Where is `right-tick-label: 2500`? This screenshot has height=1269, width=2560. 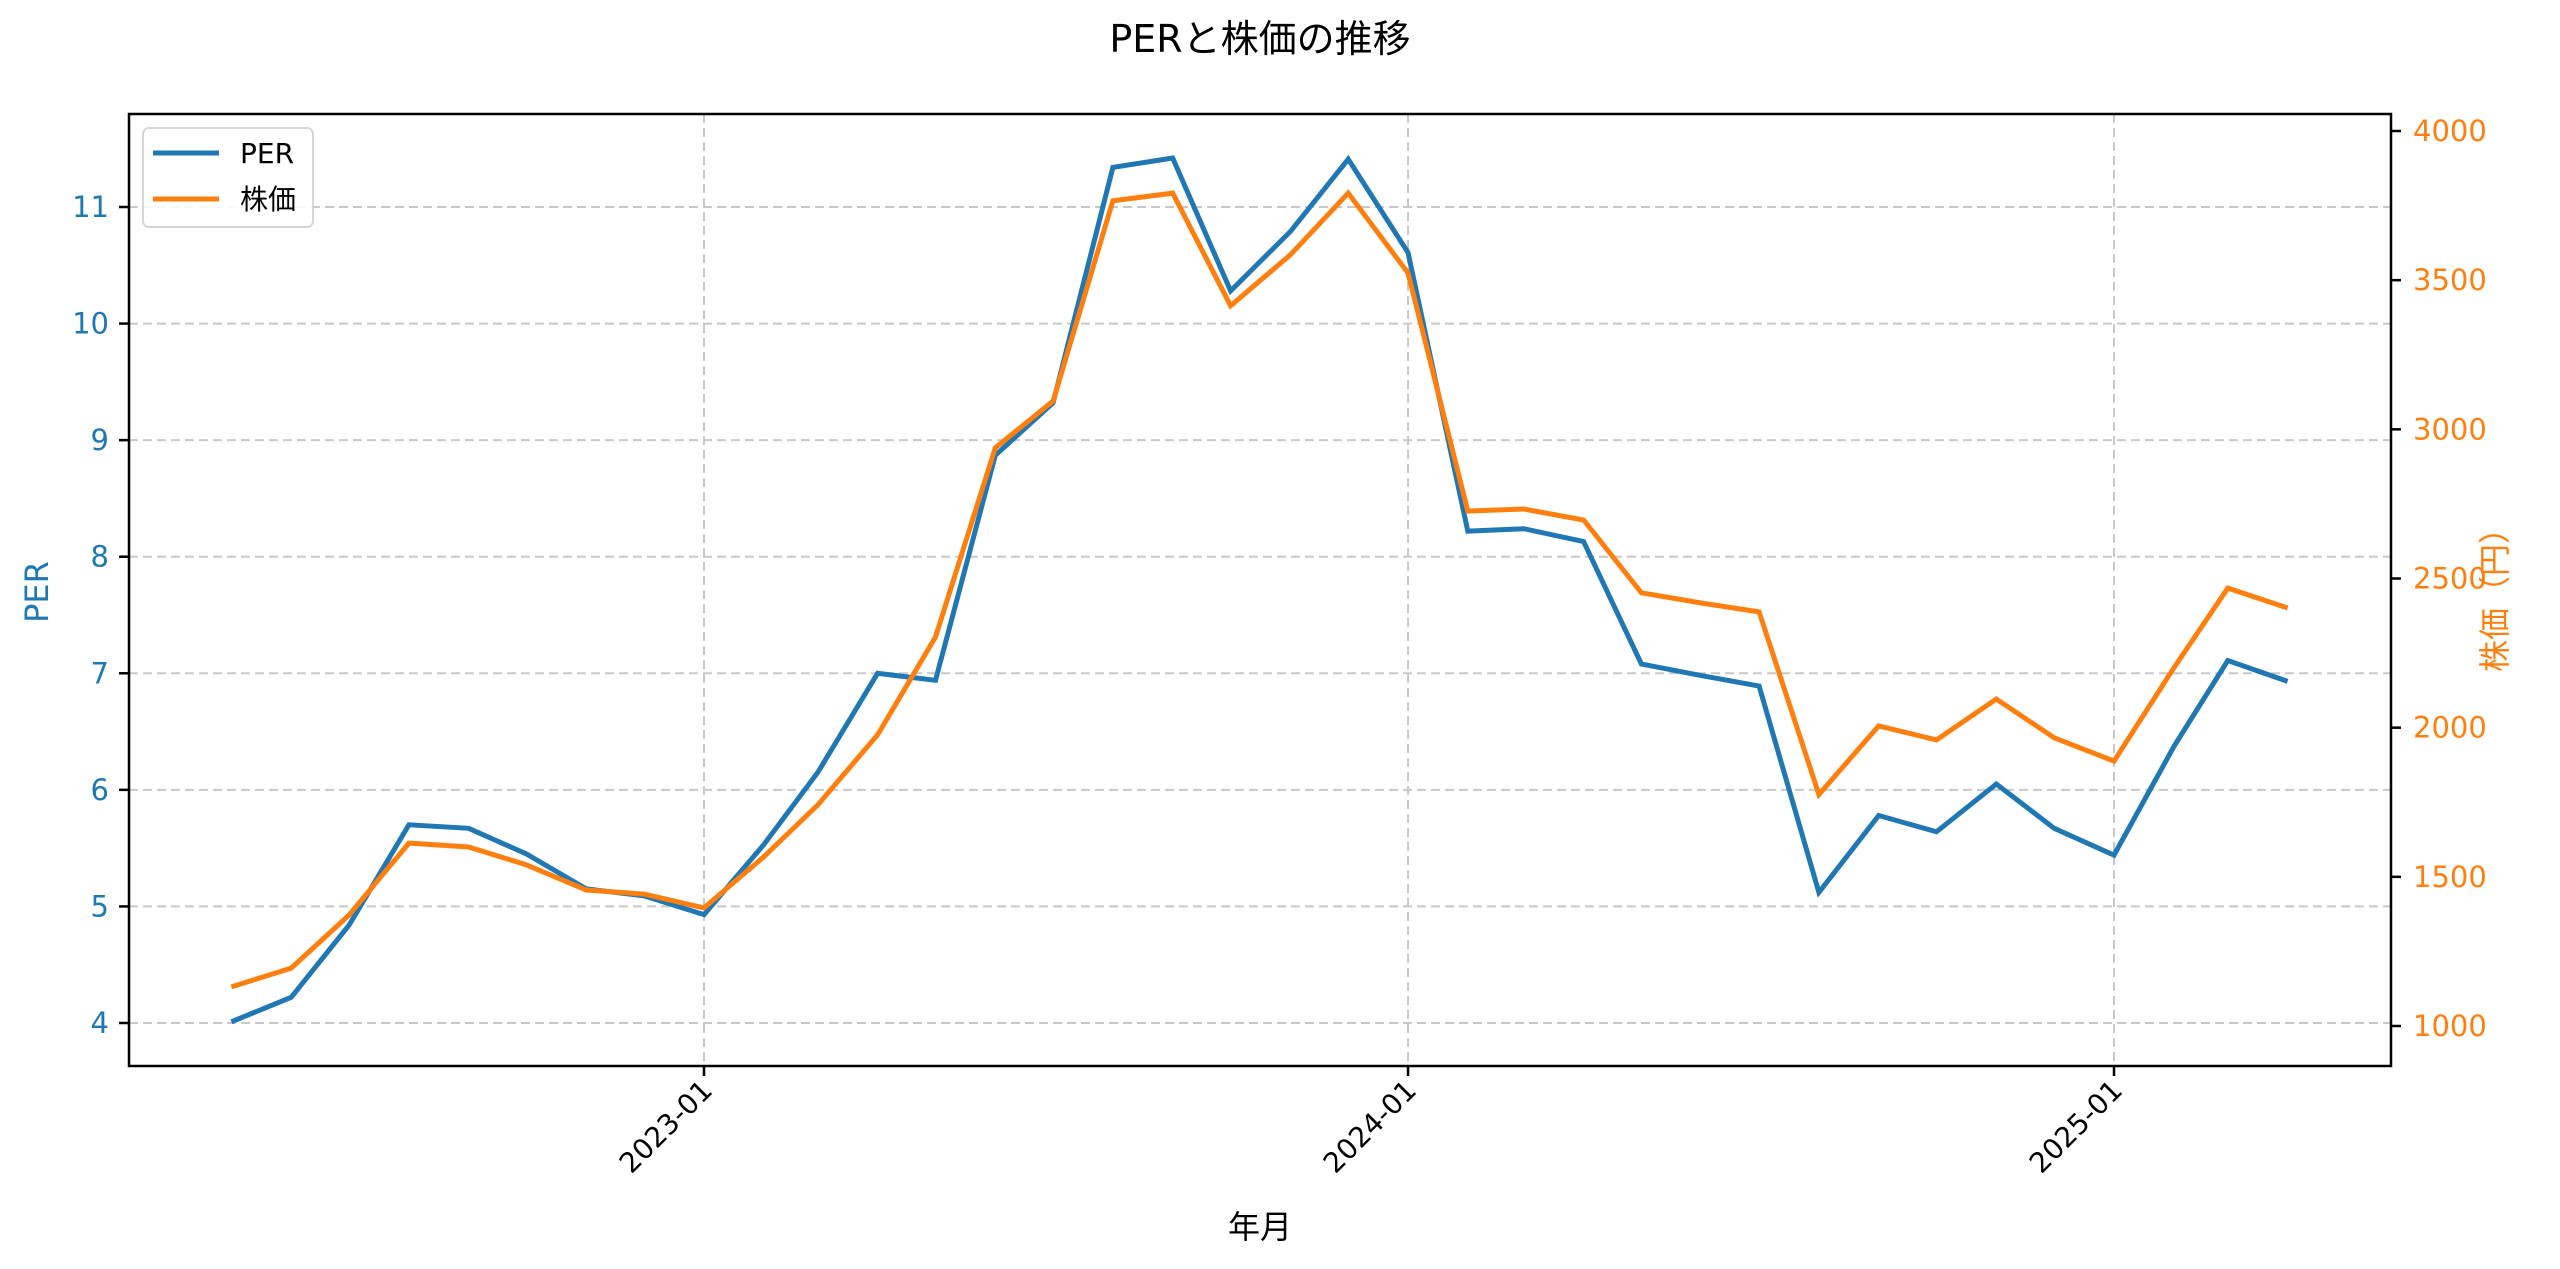 right-tick-label: 2500 is located at coordinates (2450, 579).